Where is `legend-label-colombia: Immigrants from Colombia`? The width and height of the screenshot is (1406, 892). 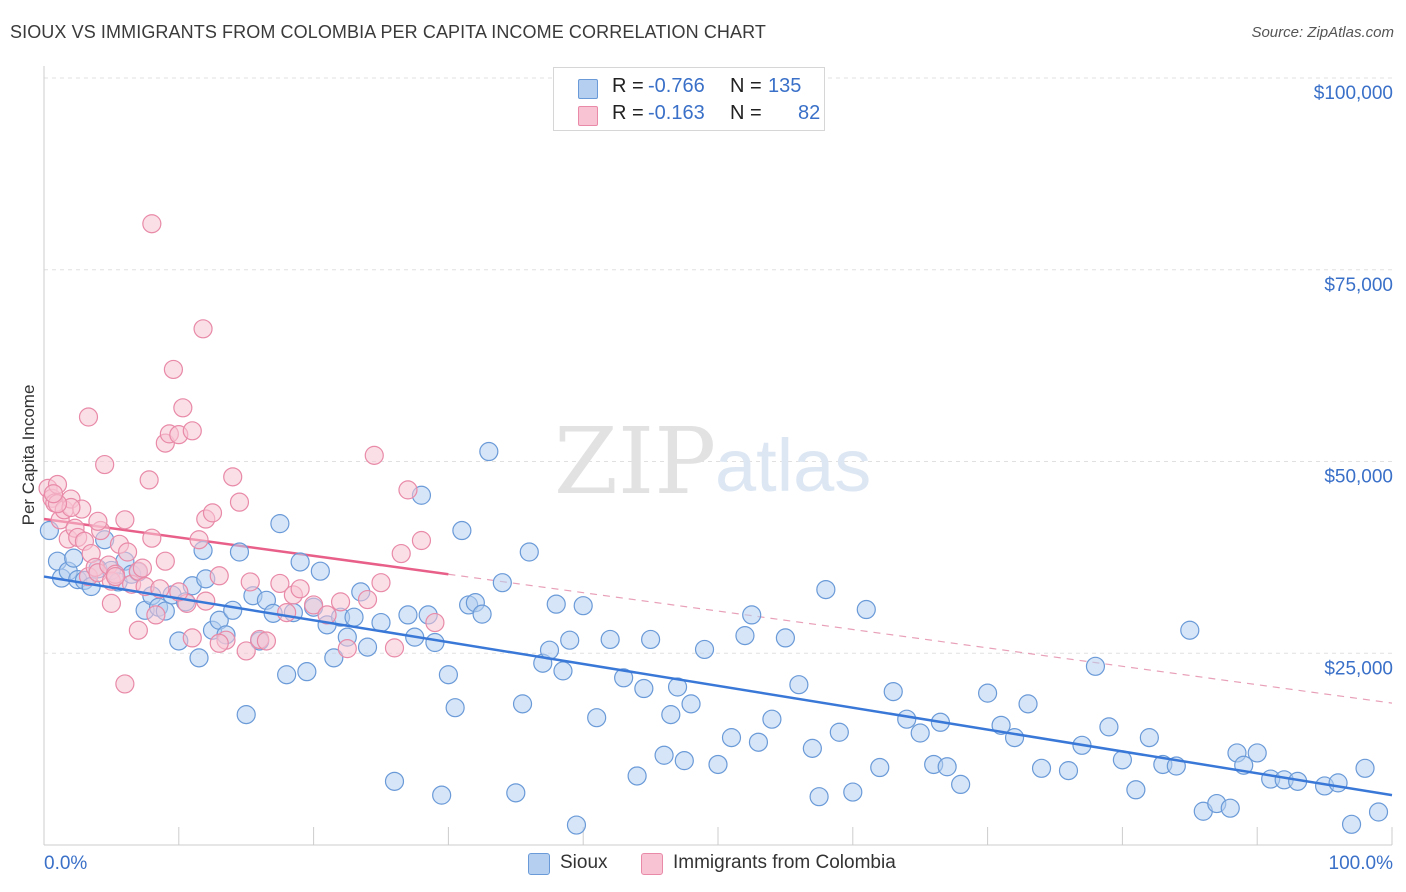 legend-label-colombia: Immigrants from Colombia is located at coordinates (784, 862).